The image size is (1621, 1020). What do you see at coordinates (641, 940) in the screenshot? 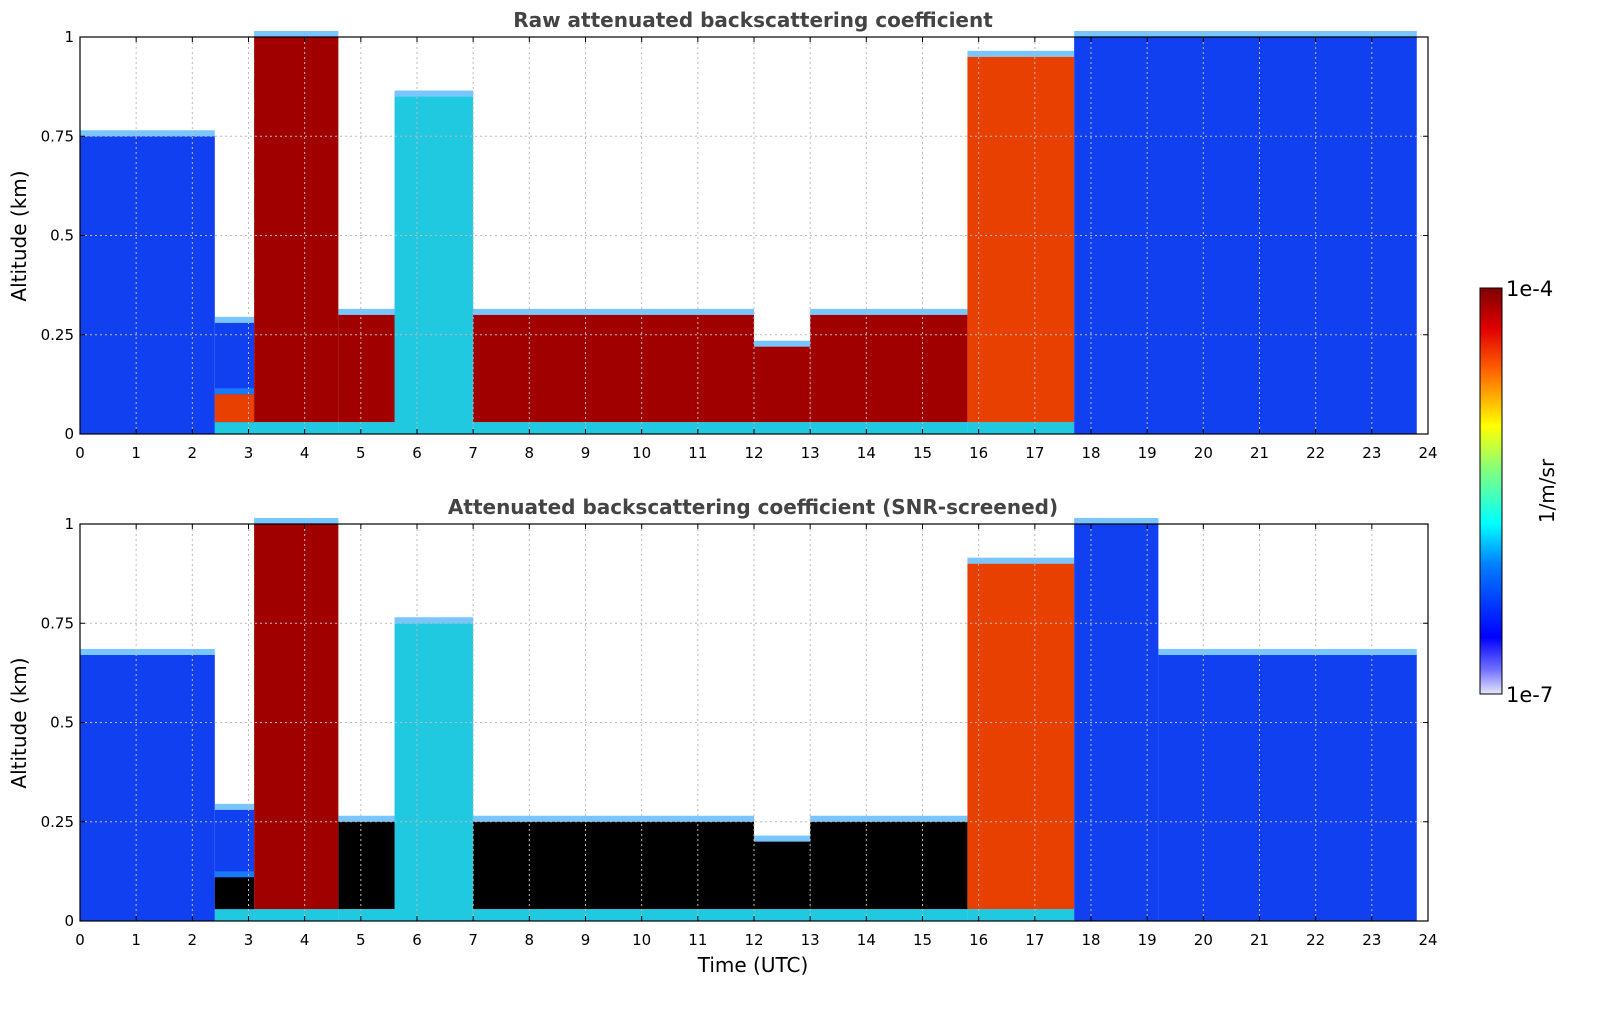
I see `panel-screened-x-tick-label: 10` at bounding box center [641, 940].